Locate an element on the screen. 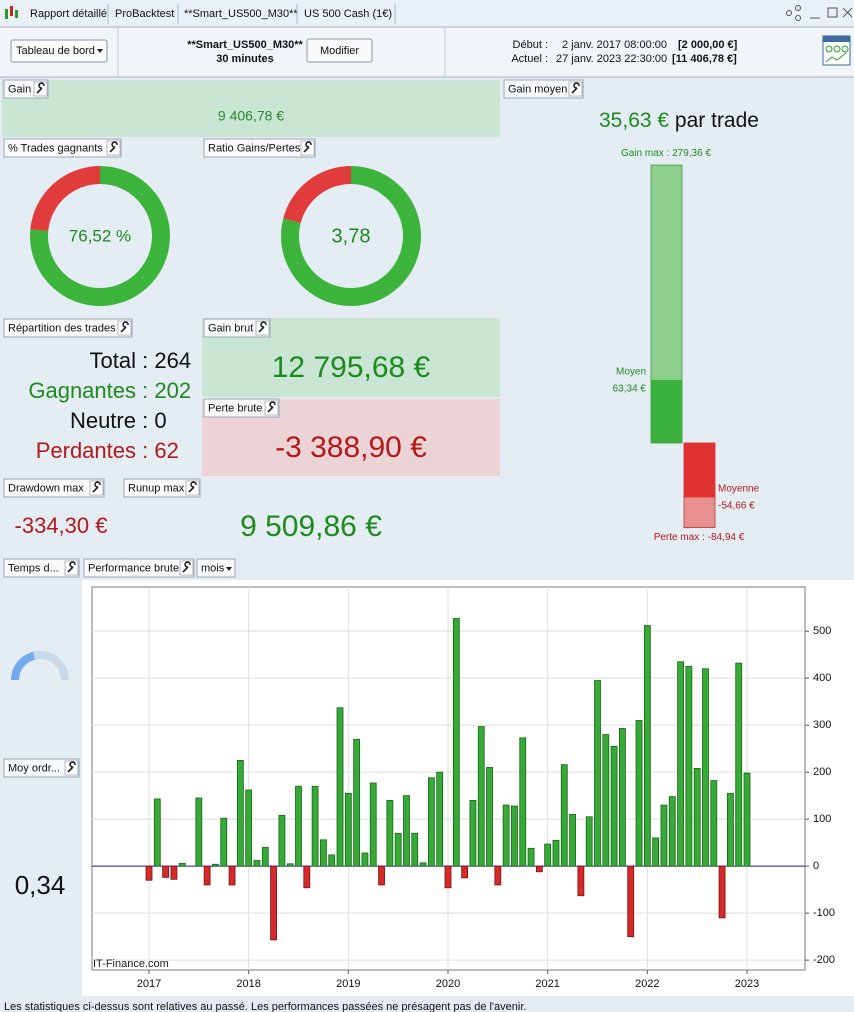  tab: US 500 Cash (1€) is located at coordinates (348, 14).